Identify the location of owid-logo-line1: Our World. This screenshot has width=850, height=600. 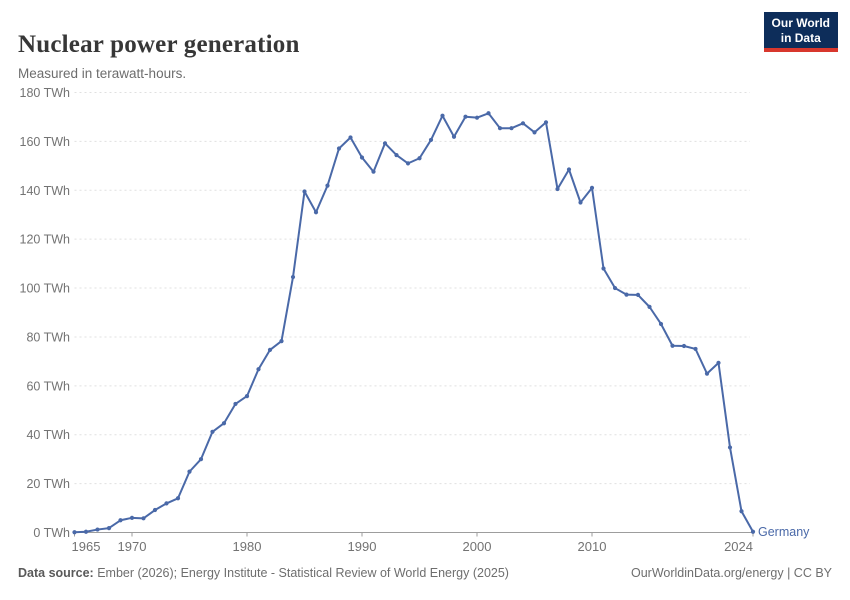
(800, 23).